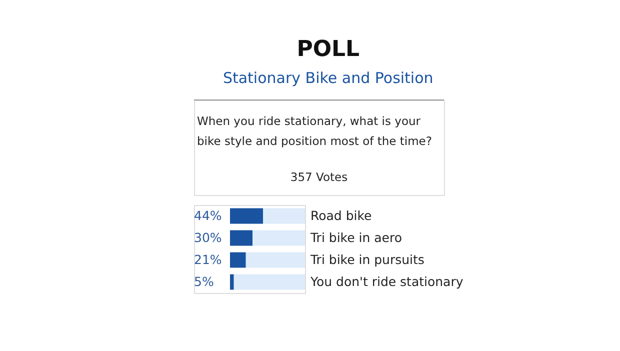  What do you see at coordinates (341, 215) in the screenshot?
I see `y-tick-label: Road bike` at bounding box center [341, 215].